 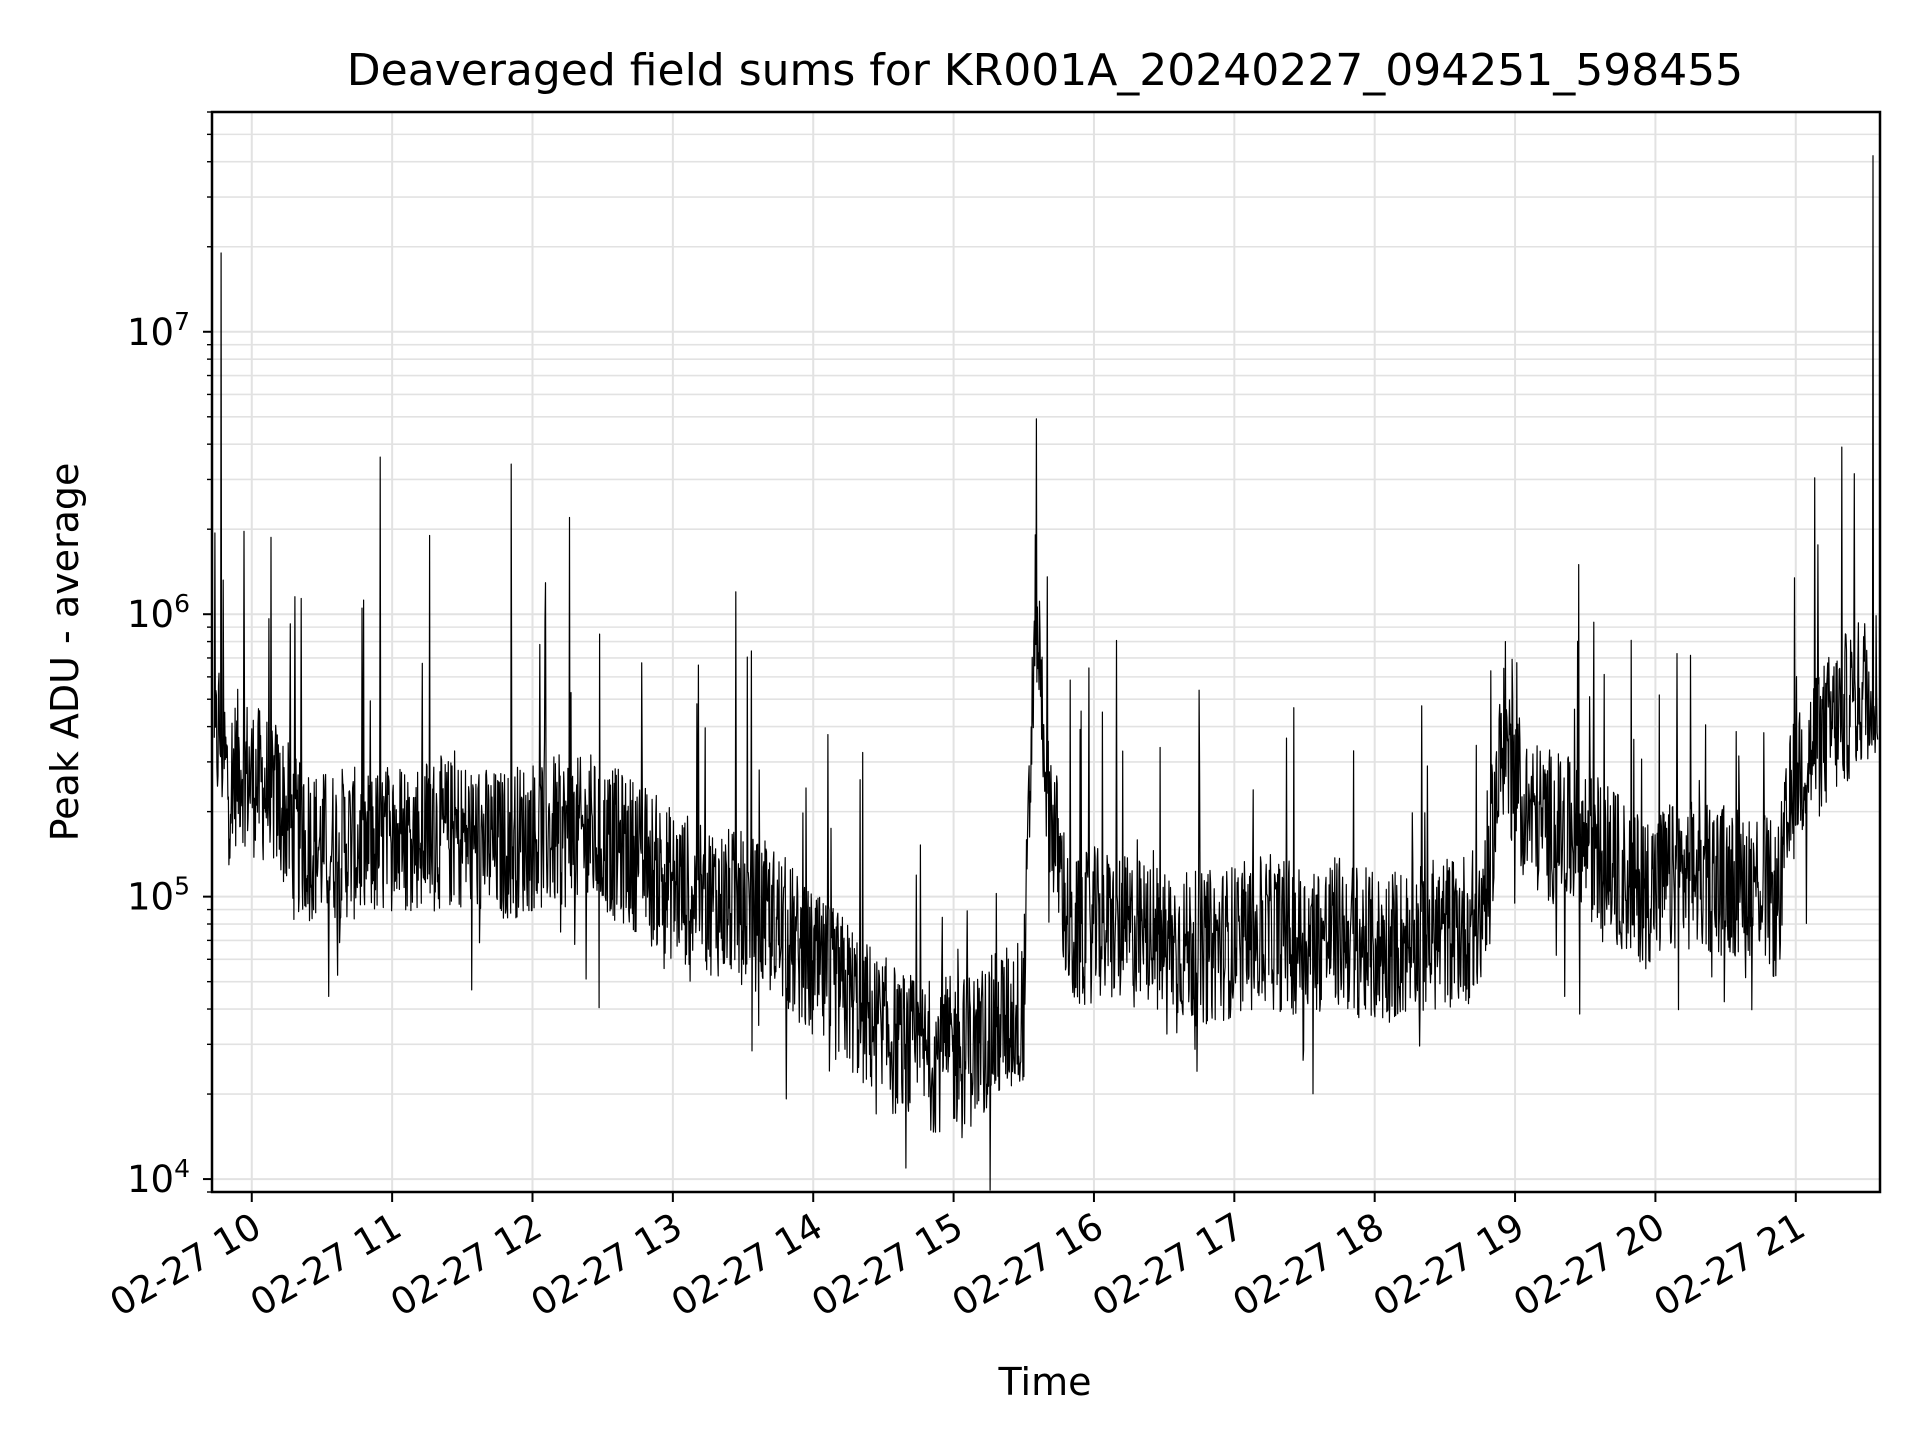 What do you see at coordinates (158, 1177) in the screenshot?
I see `y-tick-label: 104` at bounding box center [158, 1177].